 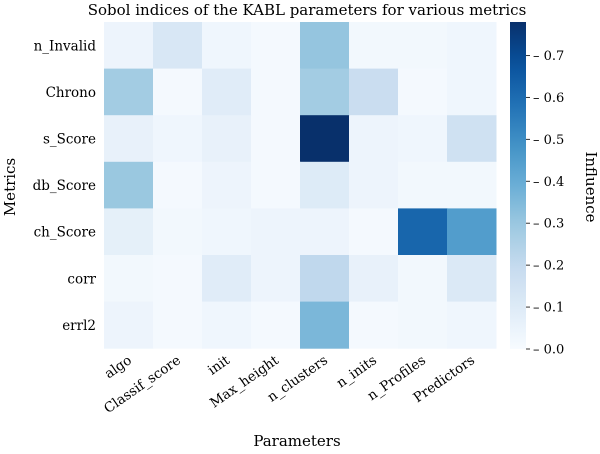 What do you see at coordinates (296, 441) in the screenshot?
I see `x-axis-label: Parameters` at bounding box center [296, 441].